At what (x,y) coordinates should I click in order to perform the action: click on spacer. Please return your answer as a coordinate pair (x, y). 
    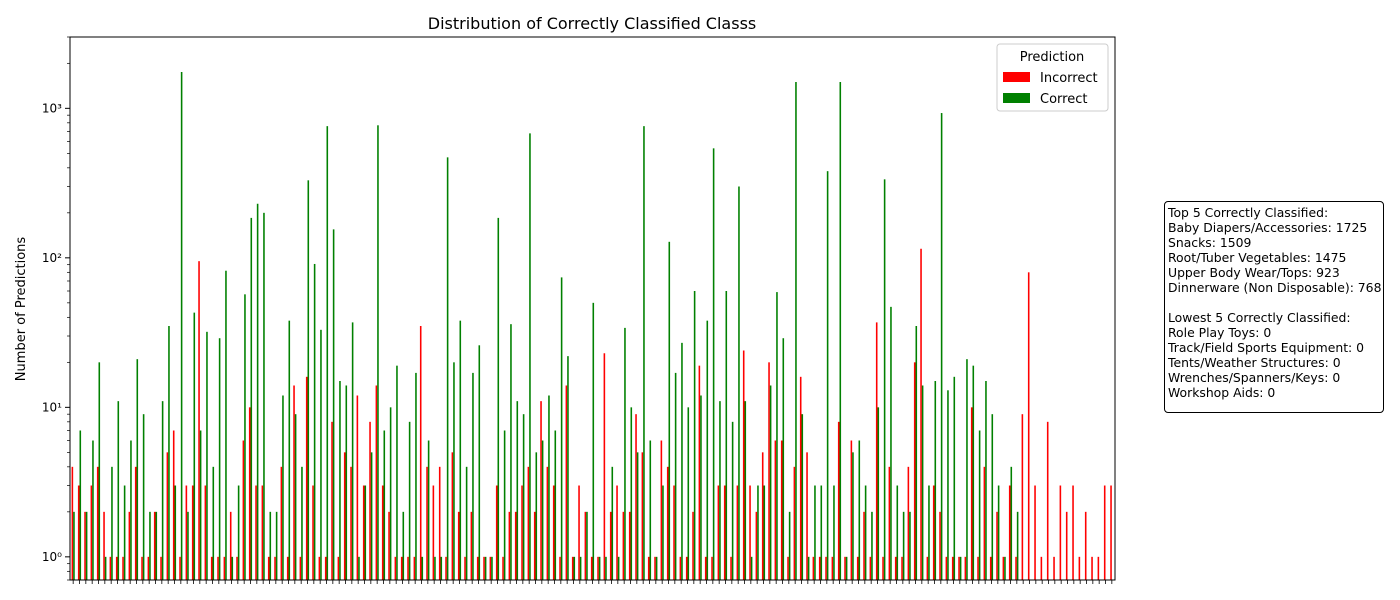
    Looking at the image, I should click on (1274, 302).